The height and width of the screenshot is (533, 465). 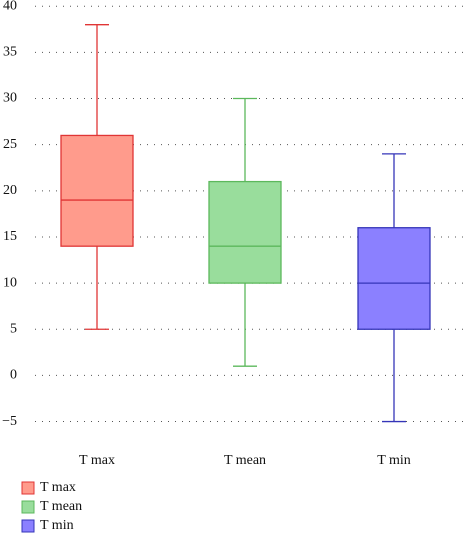 What do you see at coordinates (10, 98) in the screenshot?
I see `y-tick-label: 30` at bounding box center [10, 98].